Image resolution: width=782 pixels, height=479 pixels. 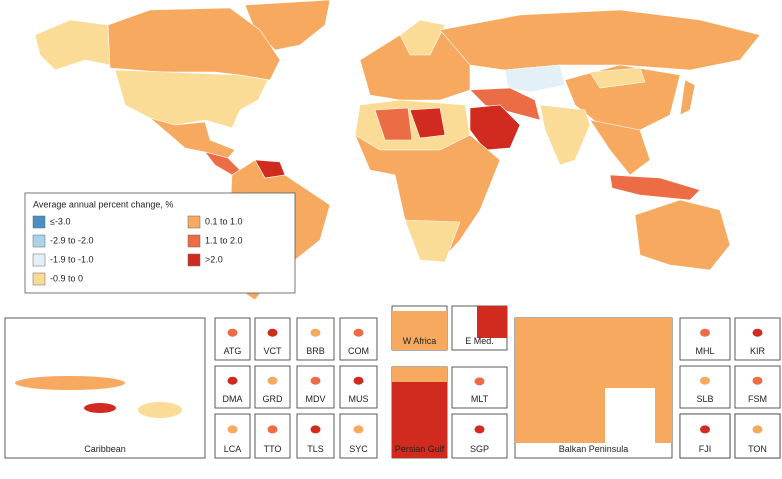 What do you see at coordinates (224, 240) in the screenshot?
I see `legend-label: 1.1 to 2.0` at bounding box center [224, 240].